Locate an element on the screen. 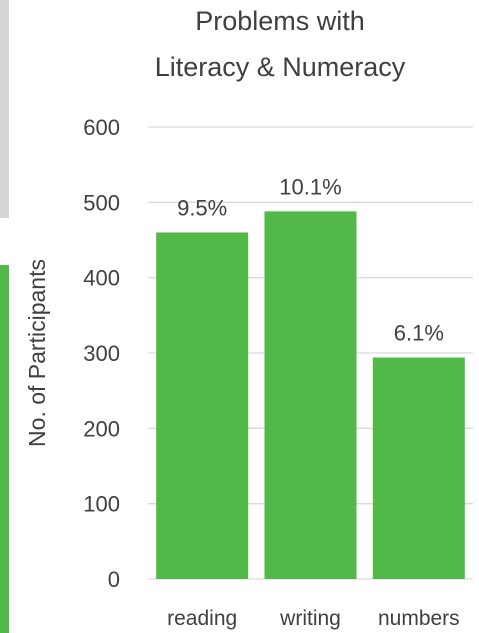  frame-strip-green is located at coordinates (4, 449).